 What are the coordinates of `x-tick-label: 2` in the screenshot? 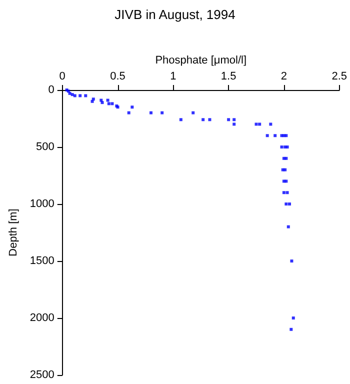 It's located at (284, 76).